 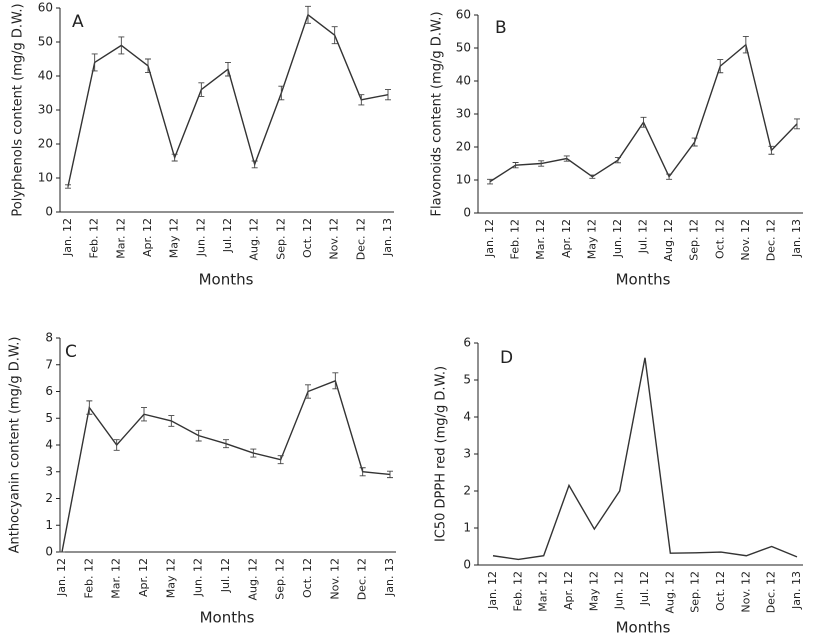 What do you see at coordinates (467, 343) in the screenshot?
I see `y-tick-label: 6` at bounding box center [467, 343].